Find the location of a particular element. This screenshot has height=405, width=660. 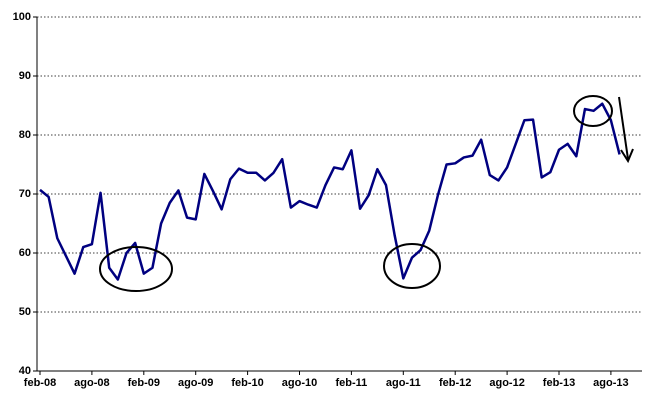

x-tick-label: feb-10 is located at coordinates (247, 383).